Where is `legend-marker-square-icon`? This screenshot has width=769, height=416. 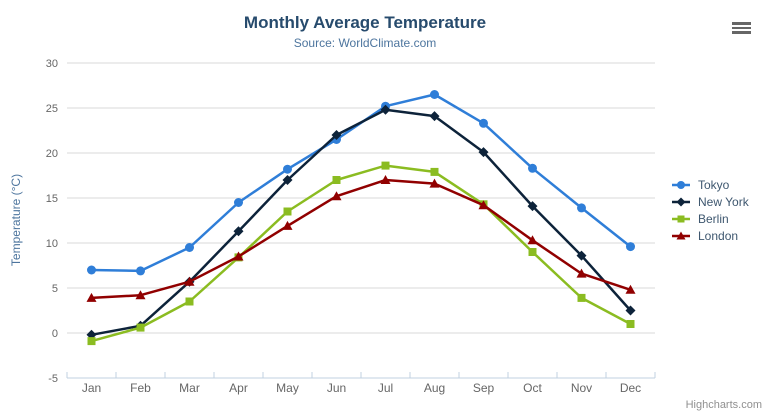
legend-marker-square-icon is located at coordinates (681, 218).